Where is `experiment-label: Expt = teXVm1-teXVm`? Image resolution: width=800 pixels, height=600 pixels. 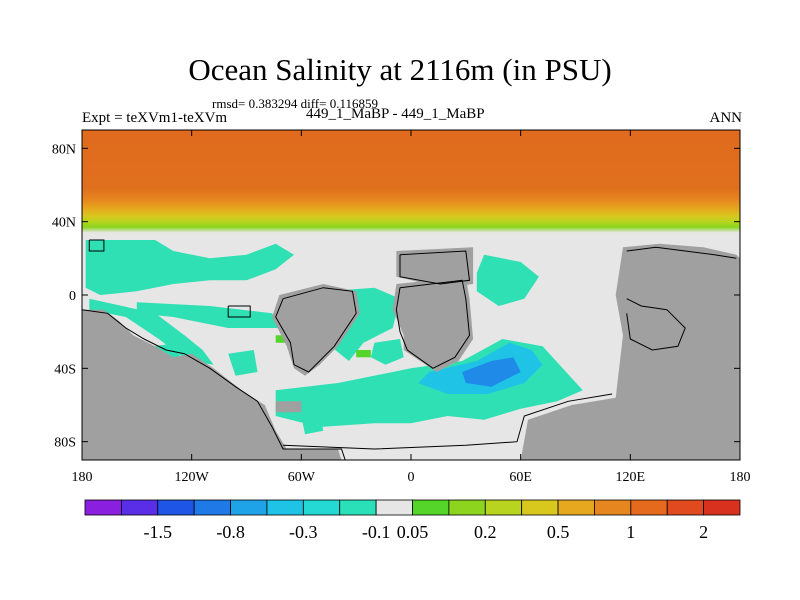
experiment-label: Expt = teXVm1-teXVm is located at coordinates (155, 118).